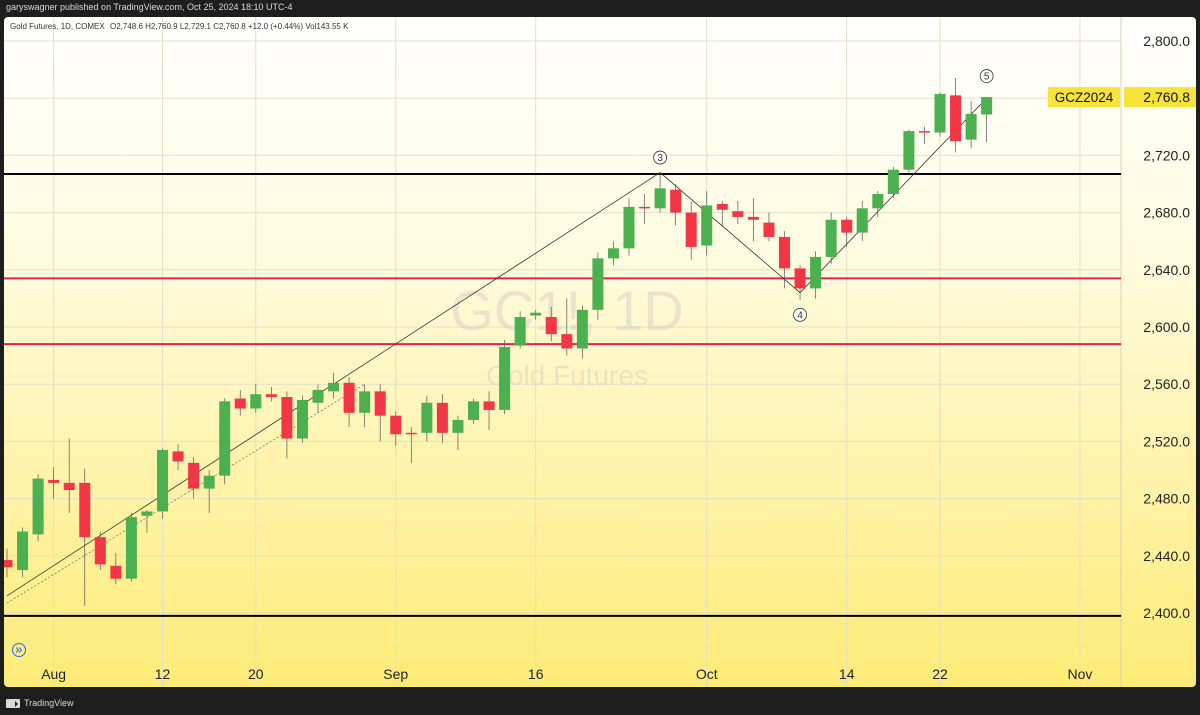  I want to click on wave-label: 3, so click(660, 157).